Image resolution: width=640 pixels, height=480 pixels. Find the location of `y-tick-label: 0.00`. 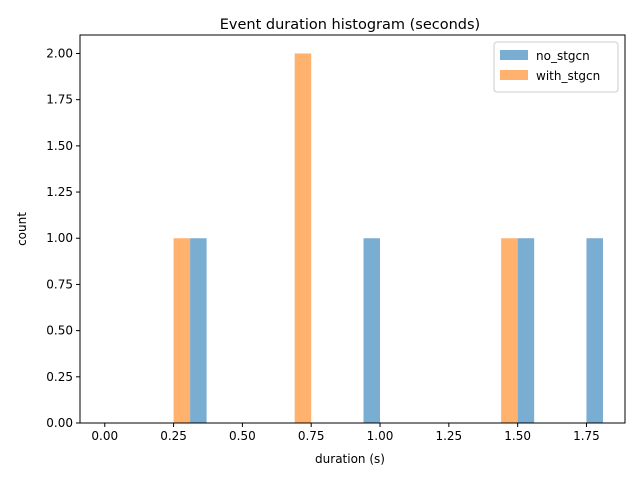

y-tick-label: 0.00 is located at coordinates (59, 423).